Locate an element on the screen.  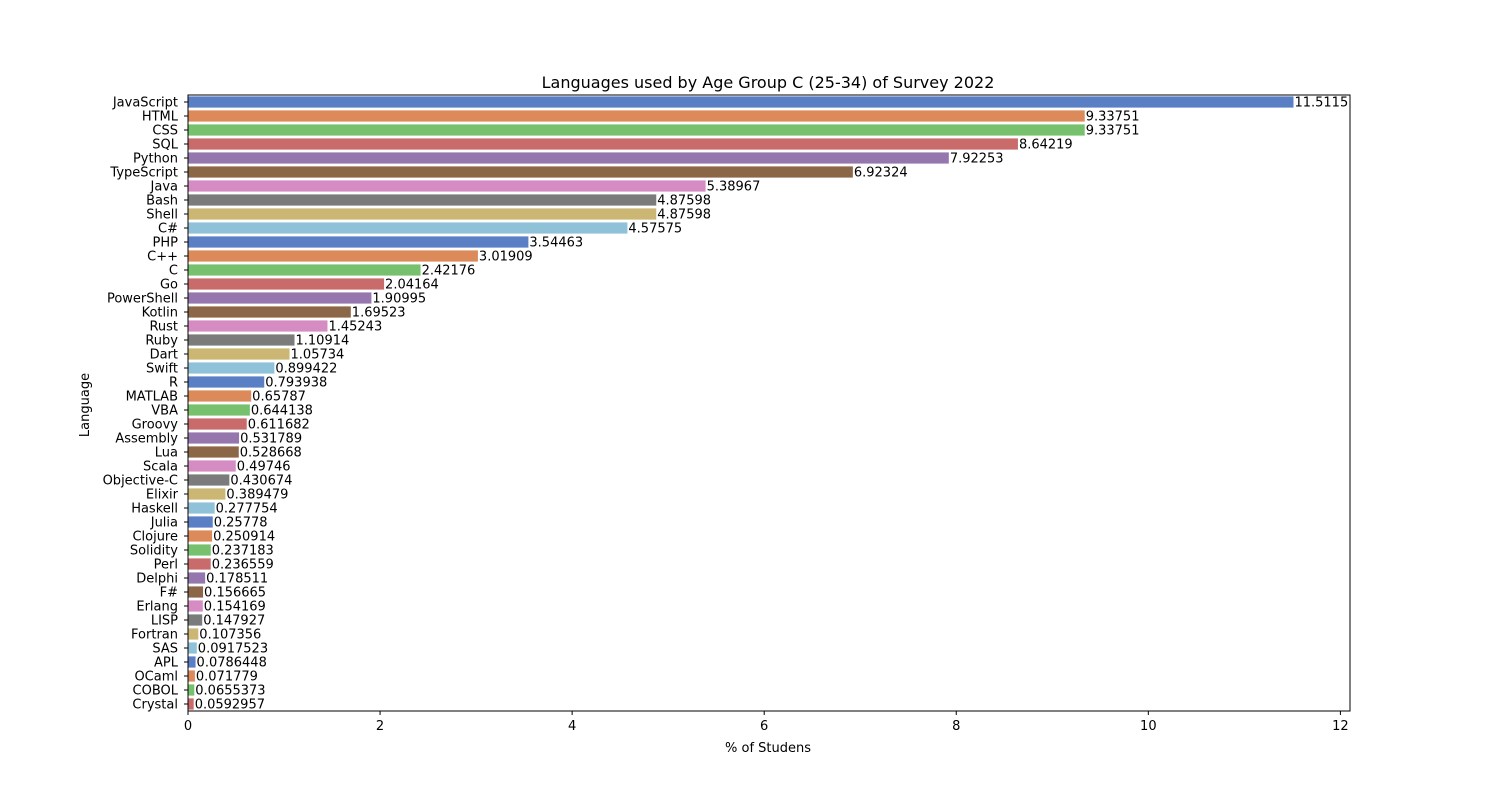
category-label: Fortran is located at coordinates (154, 635).